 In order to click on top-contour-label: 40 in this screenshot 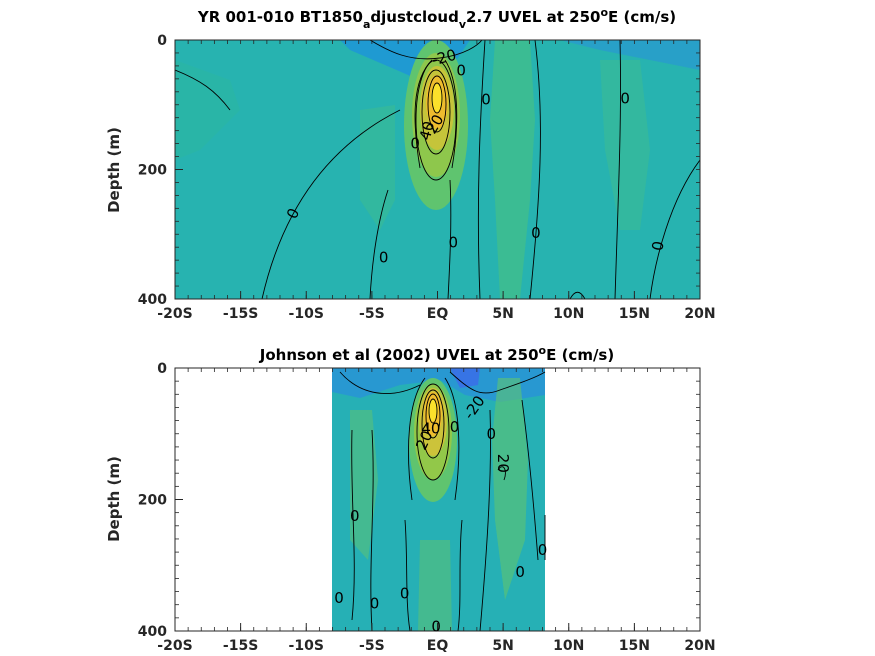, I will do `click(427, 130)`.